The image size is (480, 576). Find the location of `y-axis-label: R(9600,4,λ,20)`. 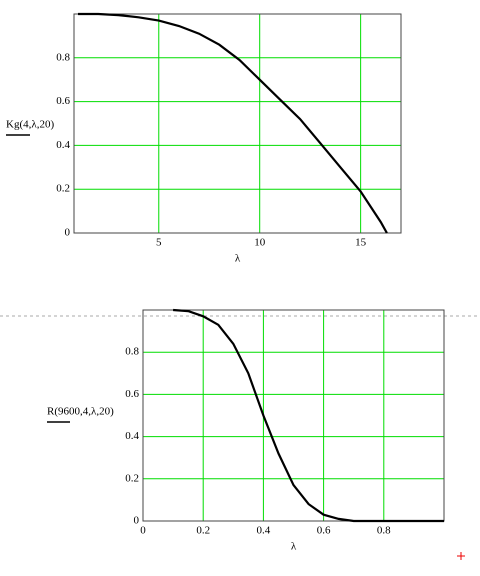

y-axis-label: R(9600,4,λ,20) is located at coordinates (80, 412).